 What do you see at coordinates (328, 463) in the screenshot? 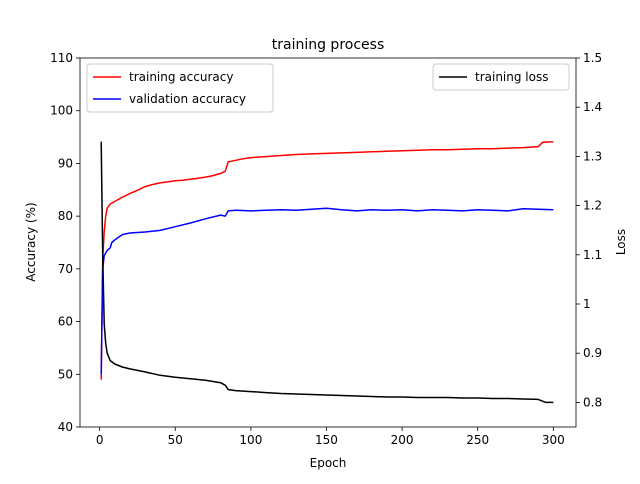
I see `x-axis-label: Epoch` at bounding box center [328, 463].